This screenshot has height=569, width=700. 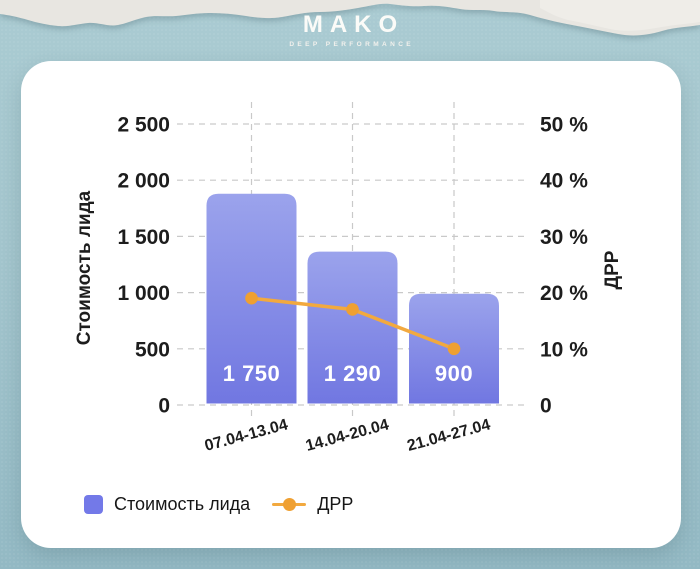 I want to click on legend-item-cost: Стоимость лида, so click(x=167, y=504).